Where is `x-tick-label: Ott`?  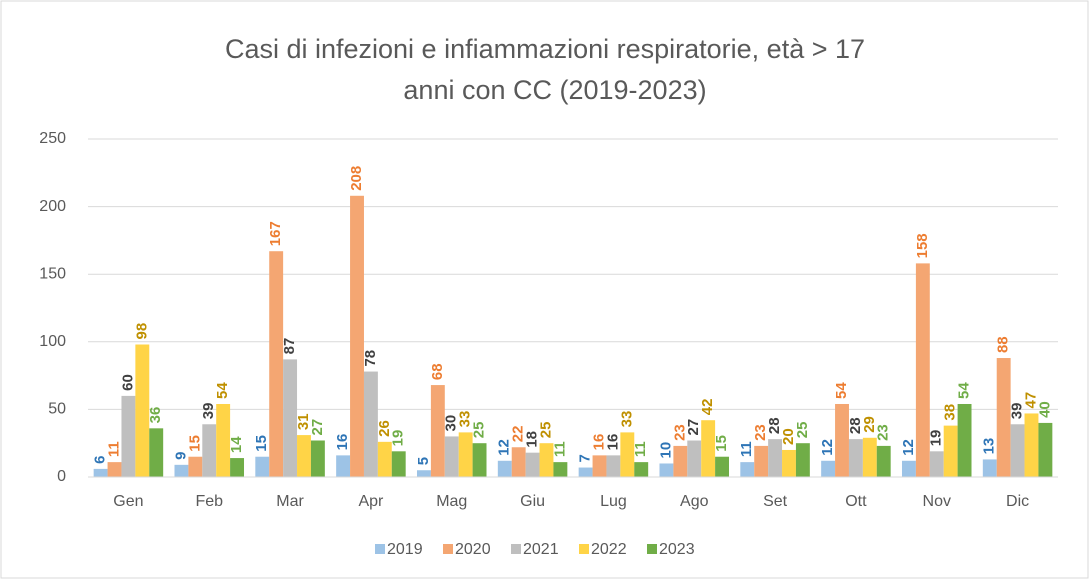
x-tick-label: Ott is located at coordinates (856, 501).